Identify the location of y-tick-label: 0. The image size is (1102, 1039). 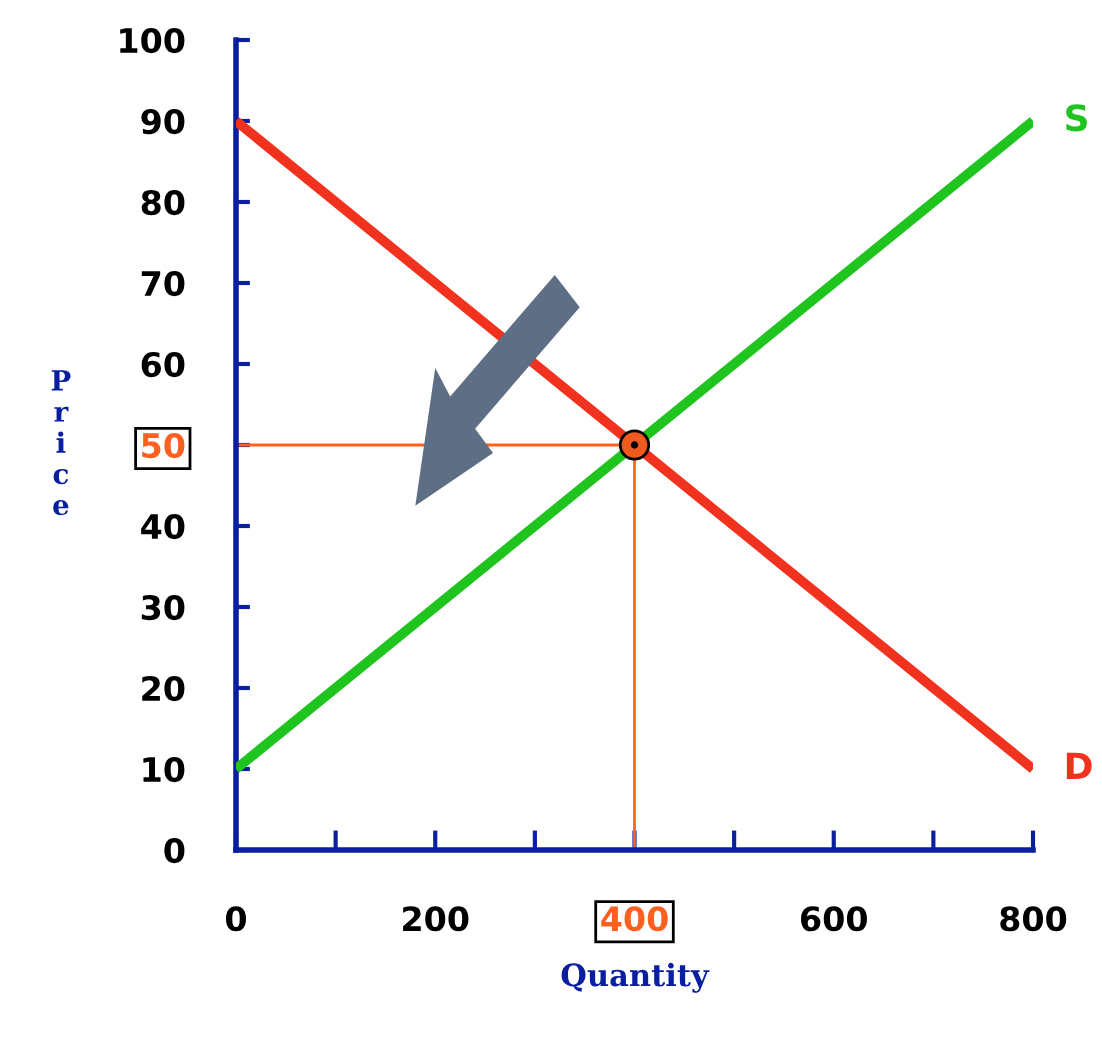
(174, 850).